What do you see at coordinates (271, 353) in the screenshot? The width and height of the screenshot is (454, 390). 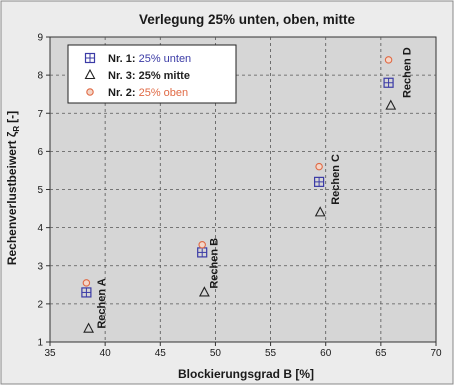 I see `x-tick-label: 55` at bounding box center [271, 353].